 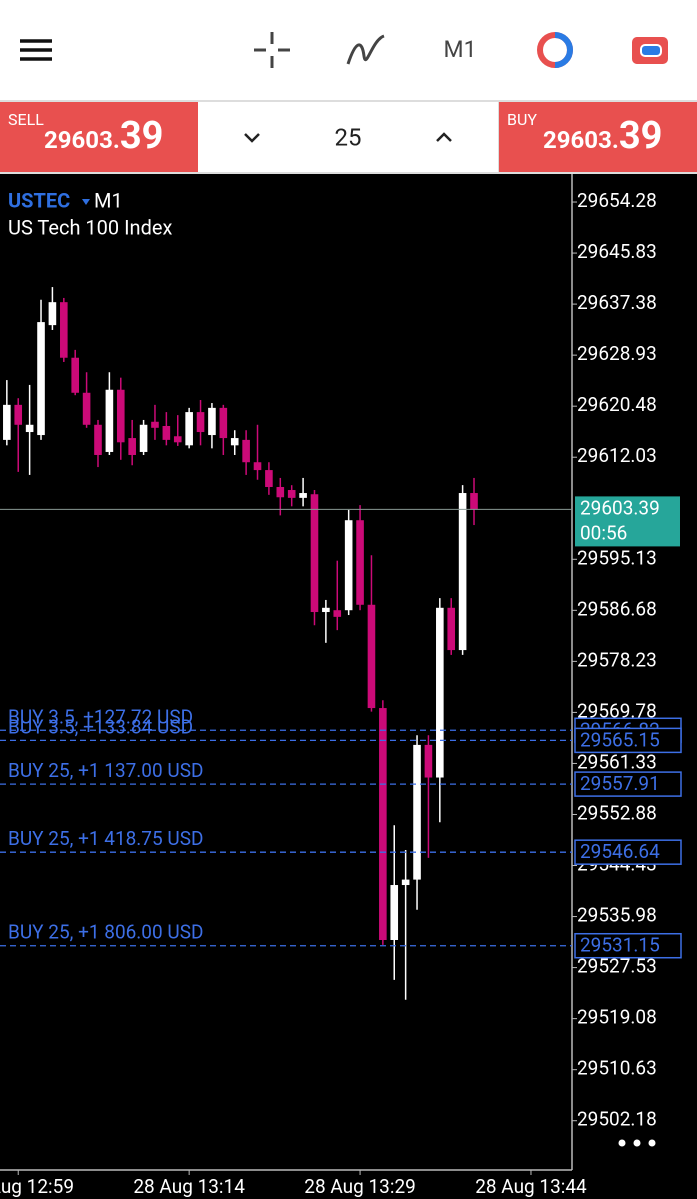 I want to click on timeframe-button: M1, so click(x=459, y=49).